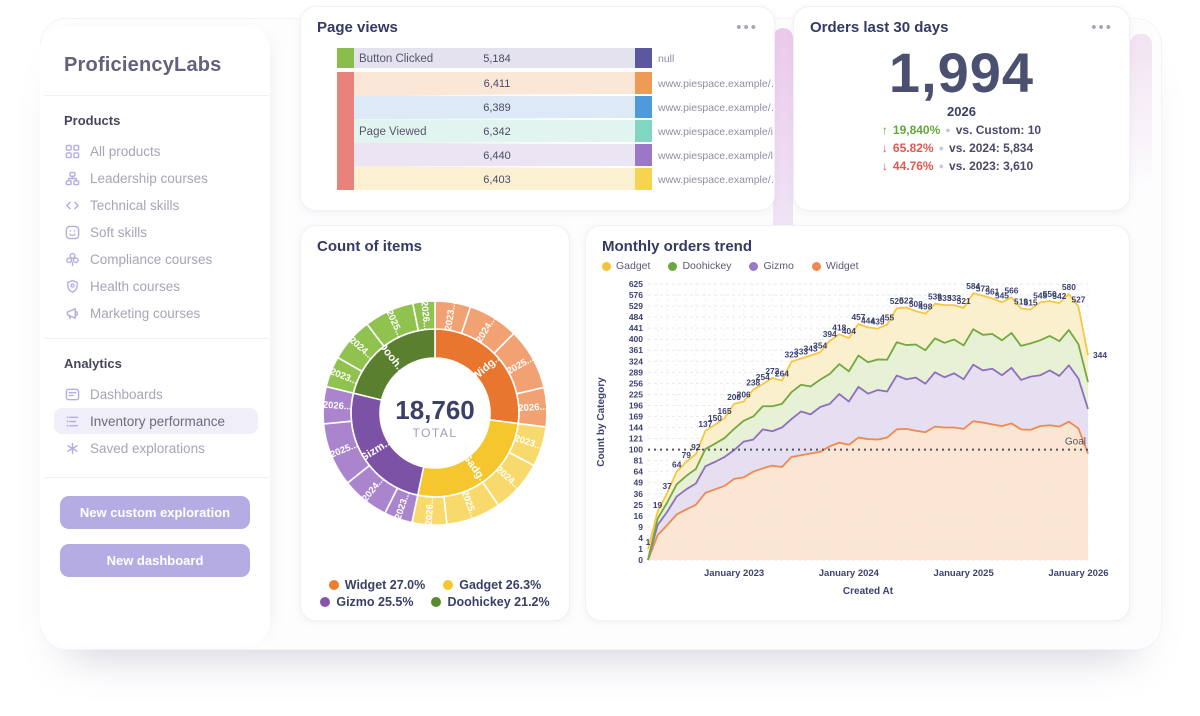  I want to click on sidebar-item-saved-explorations: Saved explorations, so click(156, 448).